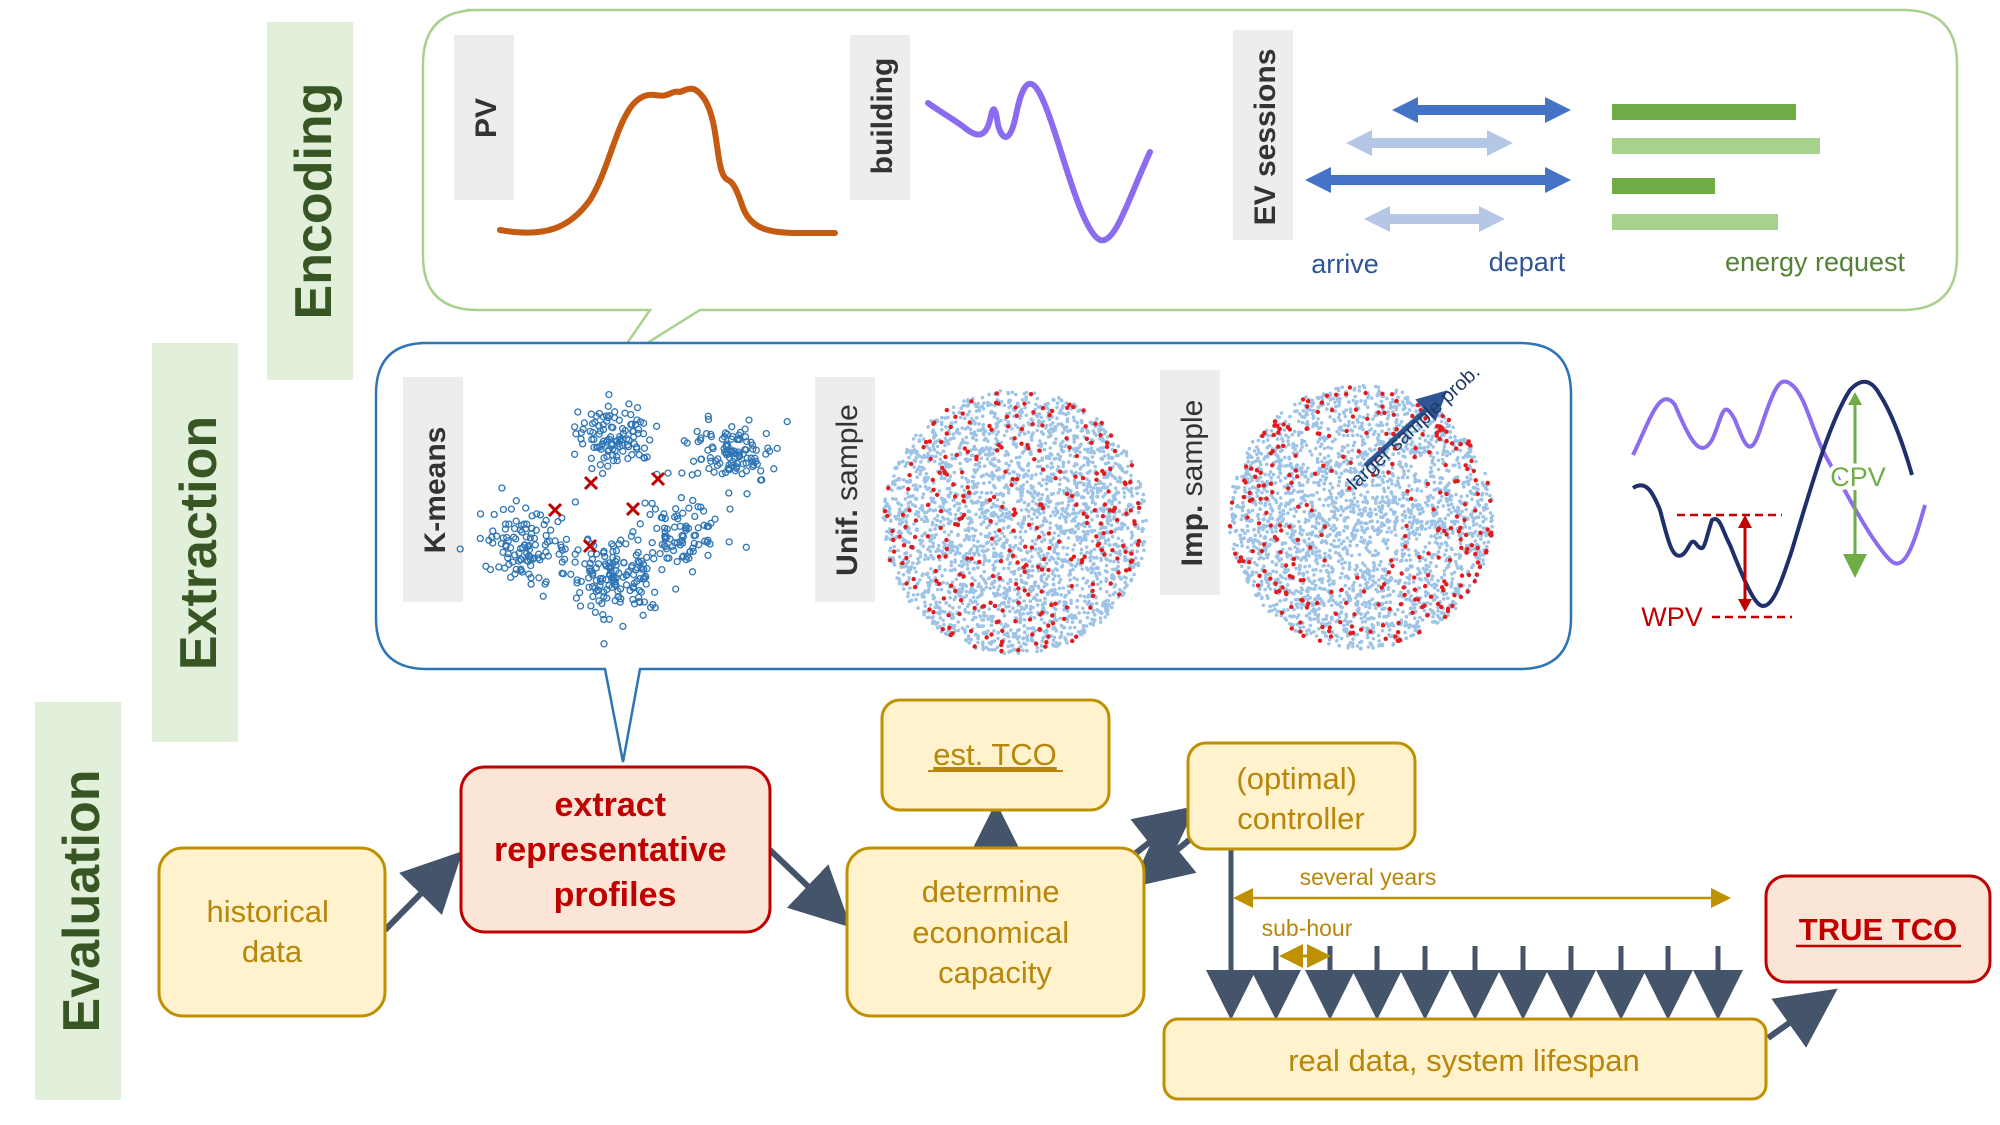  I want to click on kmeans-centroids, so click(606, 512).